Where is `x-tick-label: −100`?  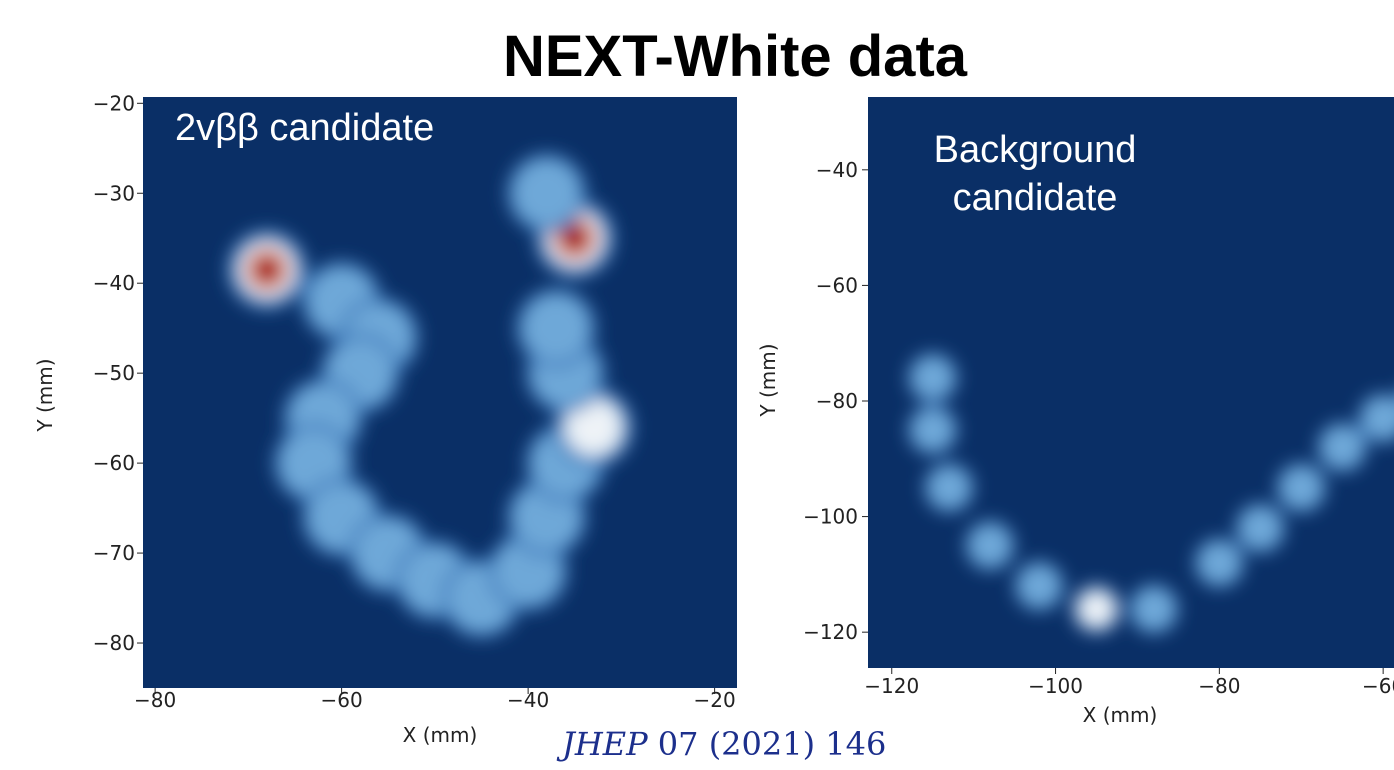 x-tick-label: −100 is located at coordinates (1055, 686).